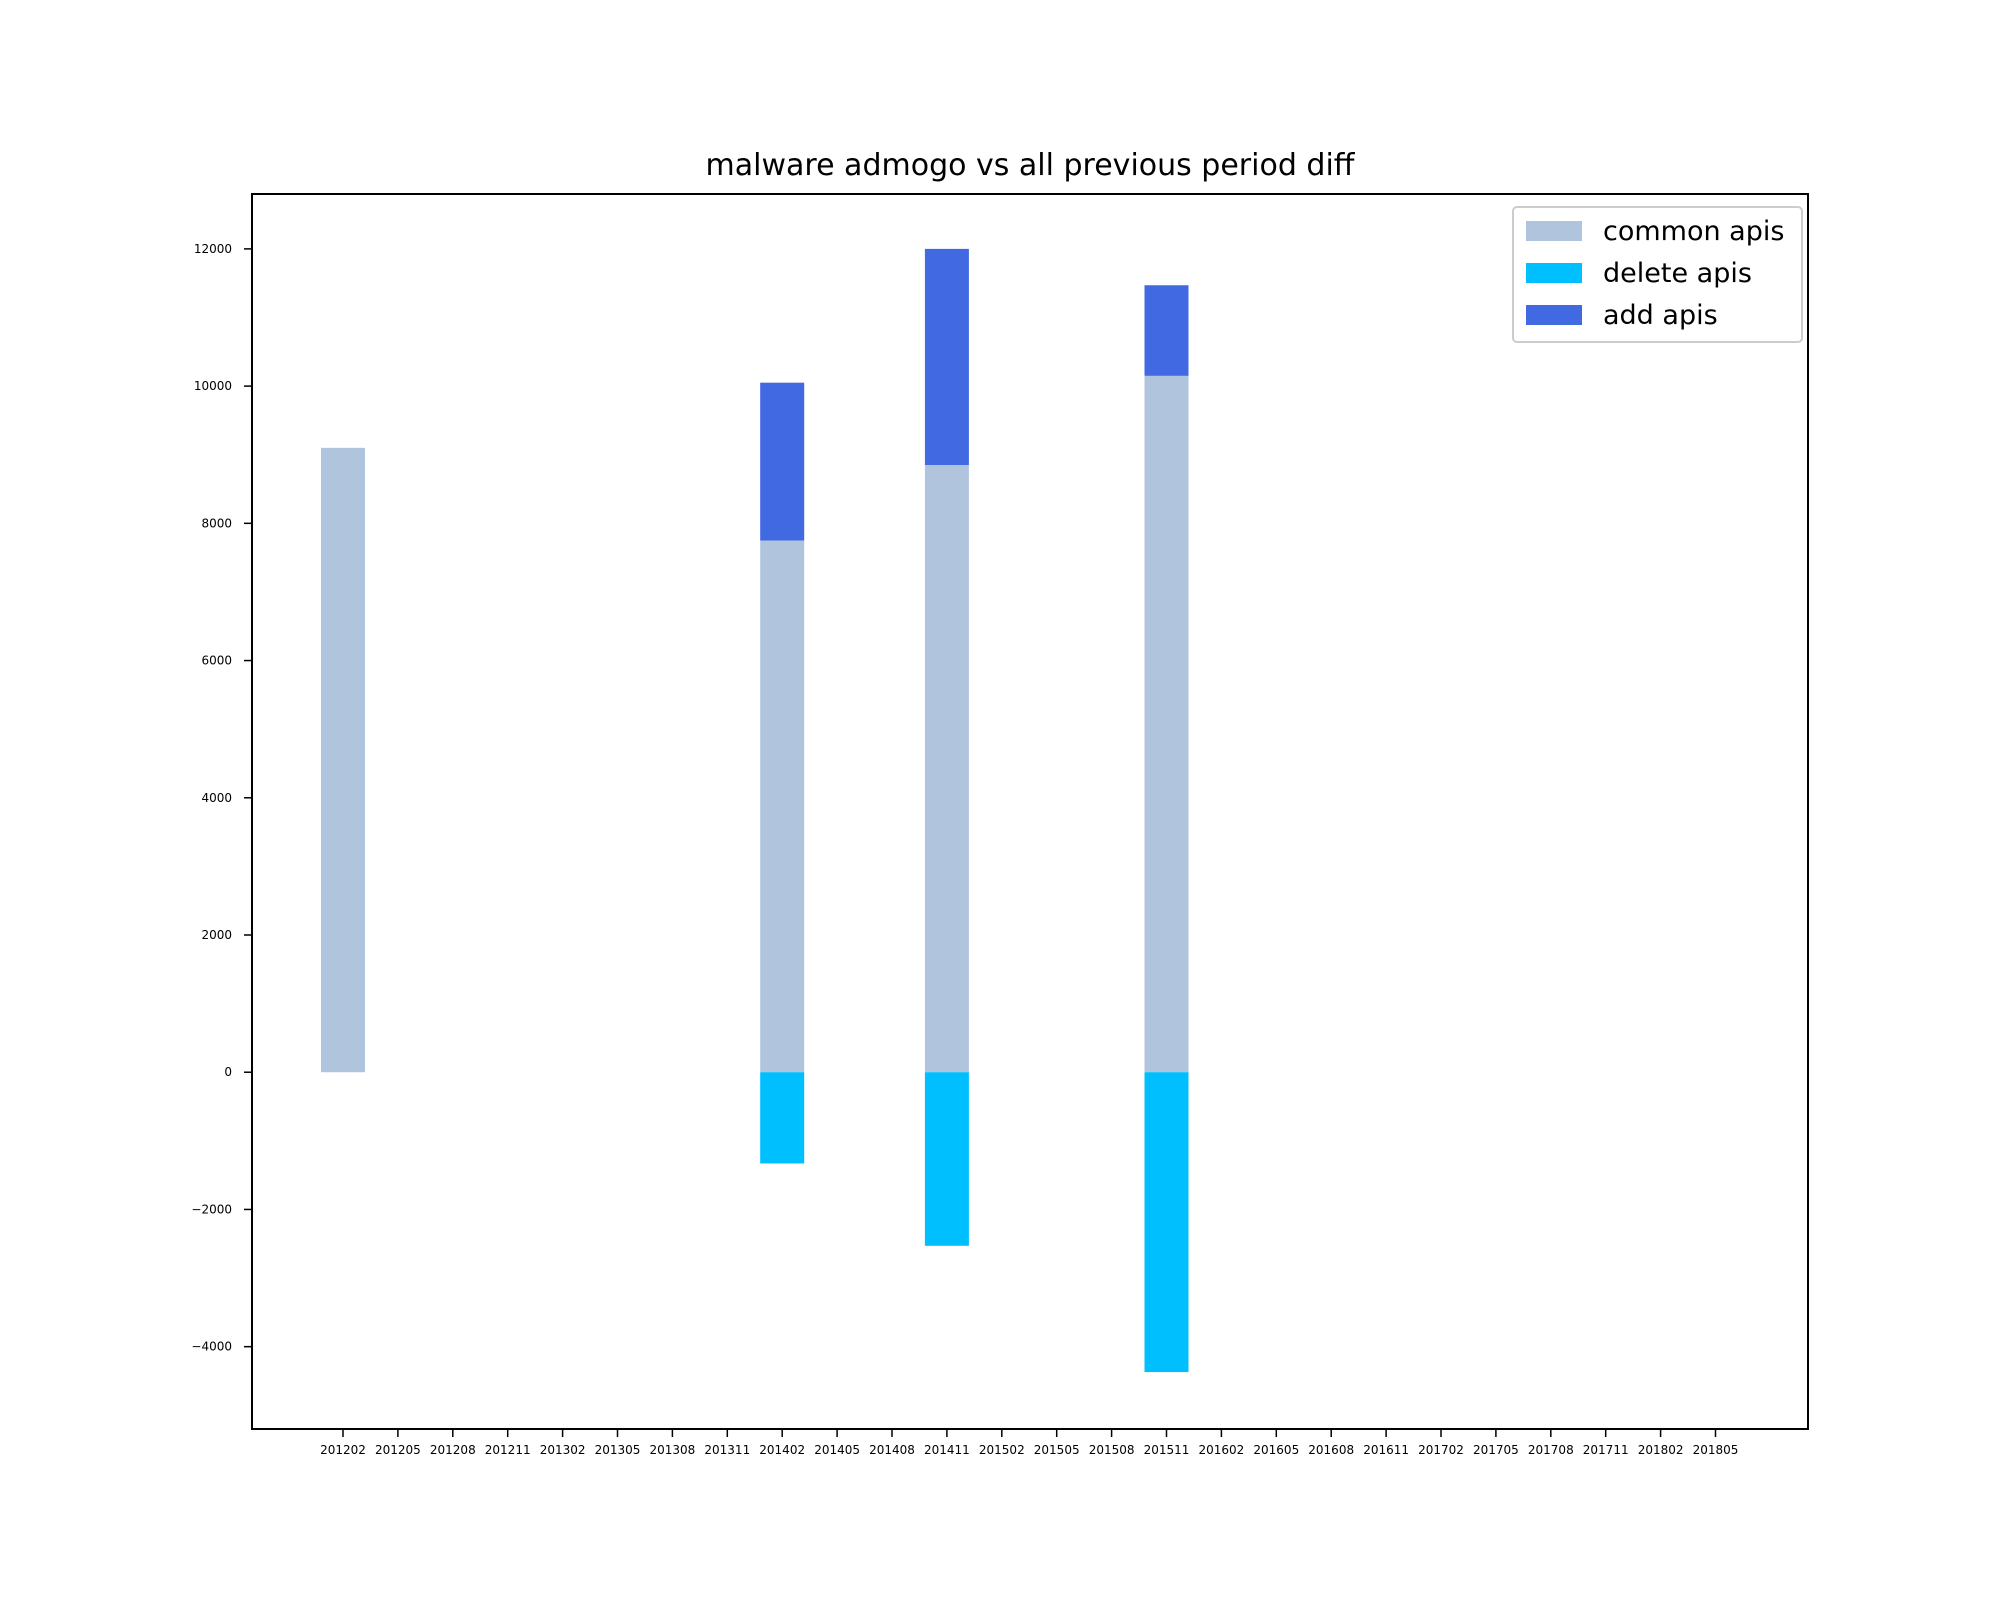 The image size is (2000, 1600). Describe the element at coordinates (892, 1450) in the screenshot. I see `x-tick-label: 201408` at that location.